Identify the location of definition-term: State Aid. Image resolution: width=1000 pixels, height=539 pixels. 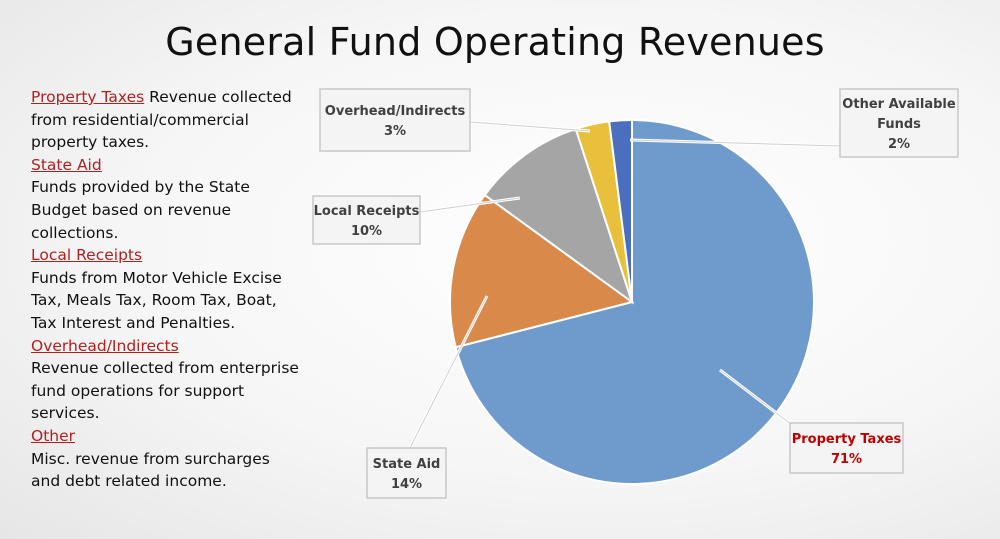
(66, 164).